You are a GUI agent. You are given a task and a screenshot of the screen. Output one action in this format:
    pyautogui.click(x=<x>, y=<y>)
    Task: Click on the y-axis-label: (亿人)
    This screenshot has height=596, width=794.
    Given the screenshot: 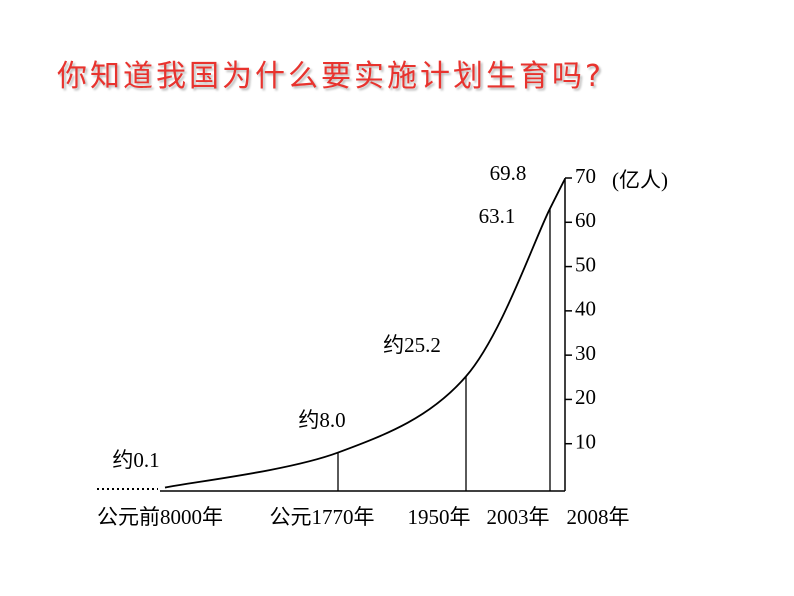 What is the action you would take?
    pyautogui.click(x=640, y=180)
    